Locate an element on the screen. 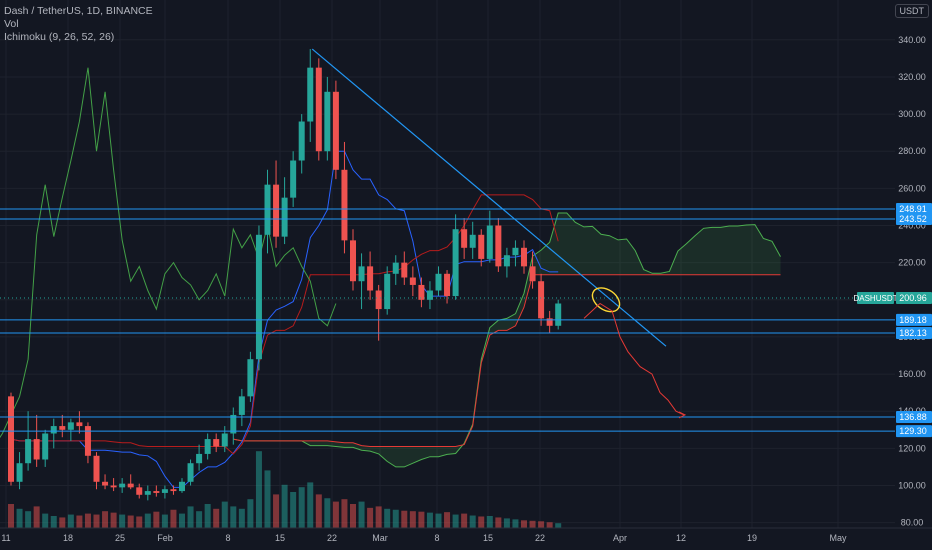 Image resolution: width=932 pixels, height=550 pixels. price-axis-bg is located at coordinates (913, 275).